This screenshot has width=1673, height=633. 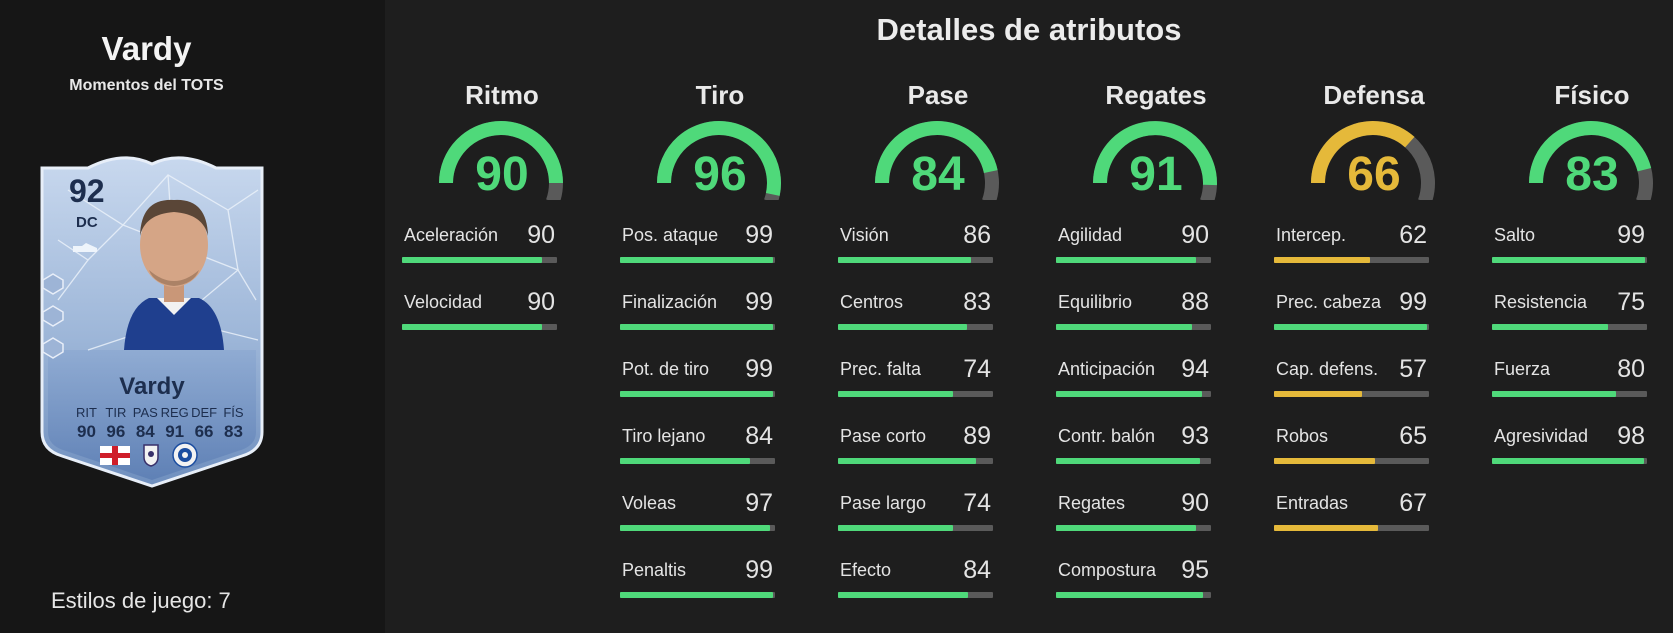 I want to click on category-value: 96, so click(x=720, y=174).